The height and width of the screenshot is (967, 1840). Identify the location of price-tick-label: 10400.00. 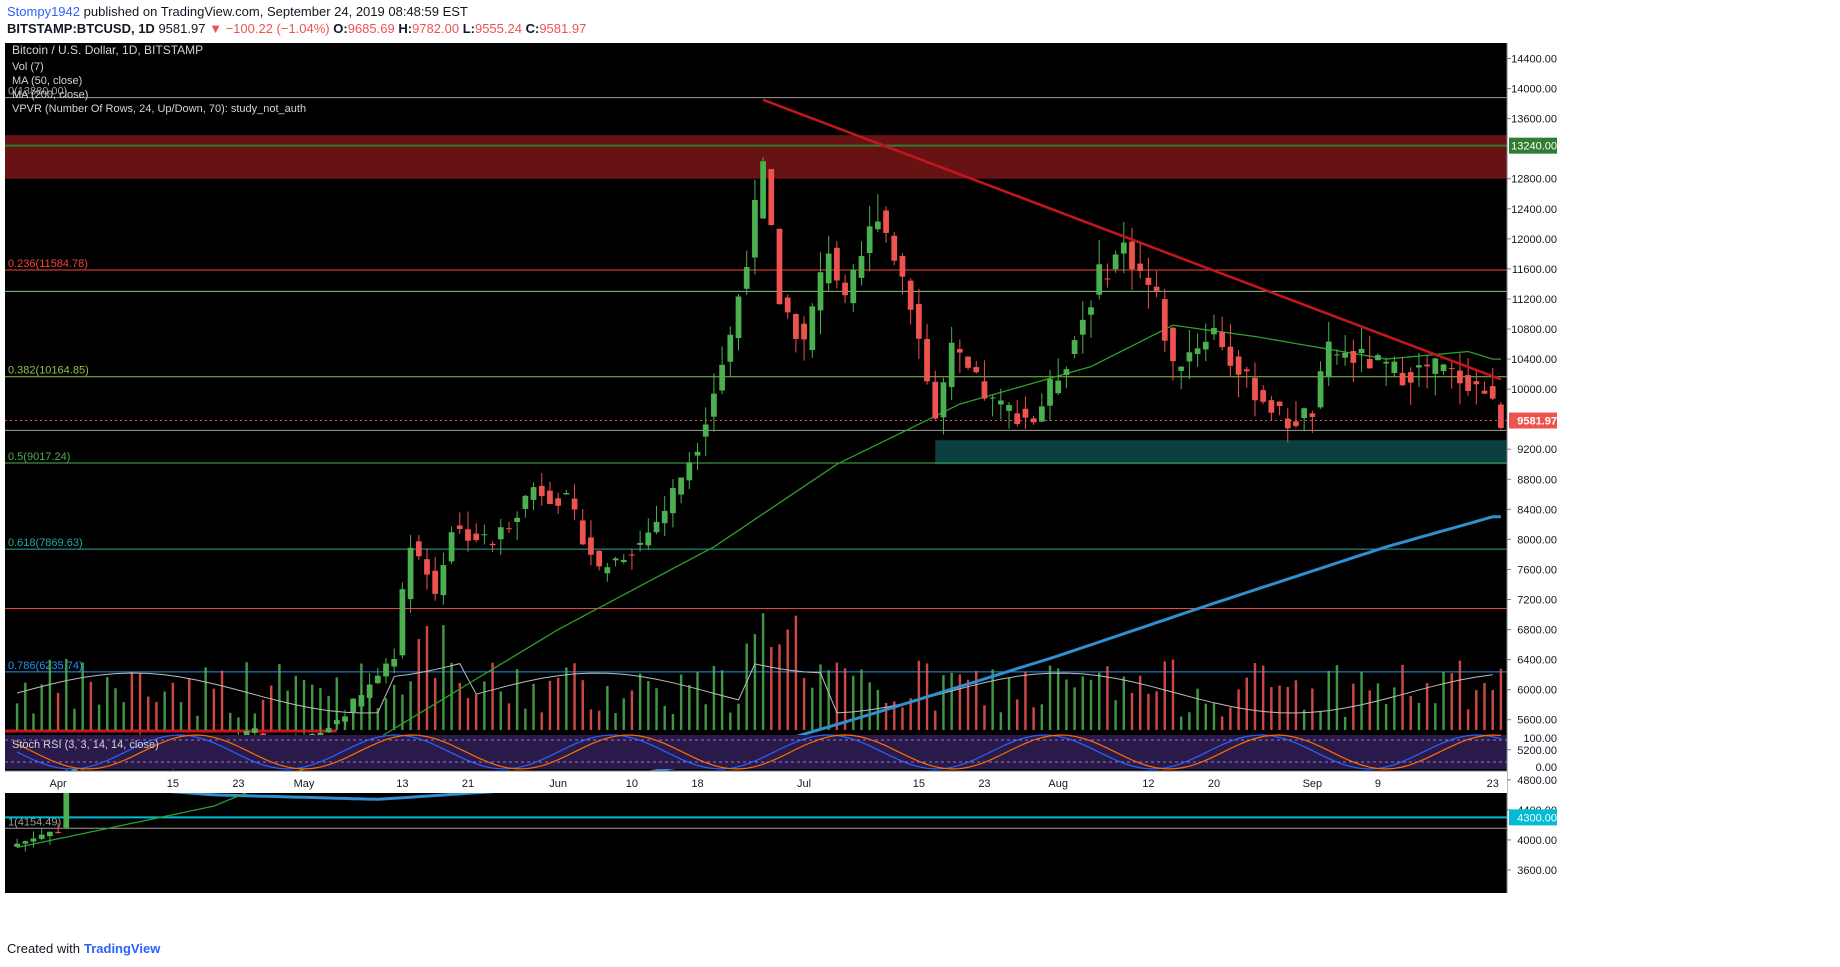
(1534, 360).